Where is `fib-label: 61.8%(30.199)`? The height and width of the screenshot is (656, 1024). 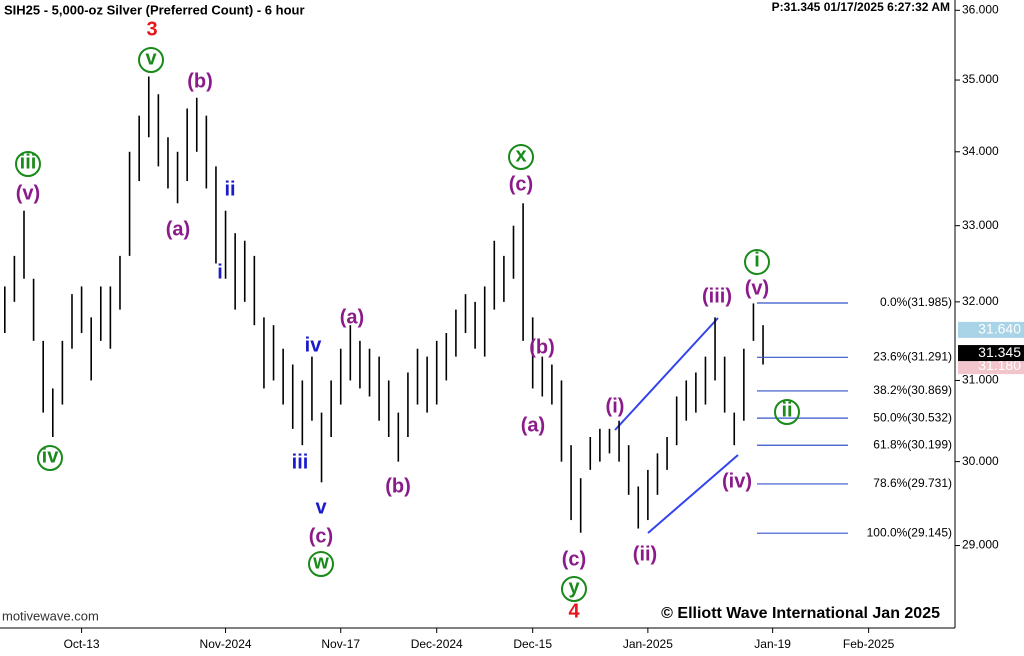
fib-label: 61.8%(30.199) is located at coordinates (912, 444).